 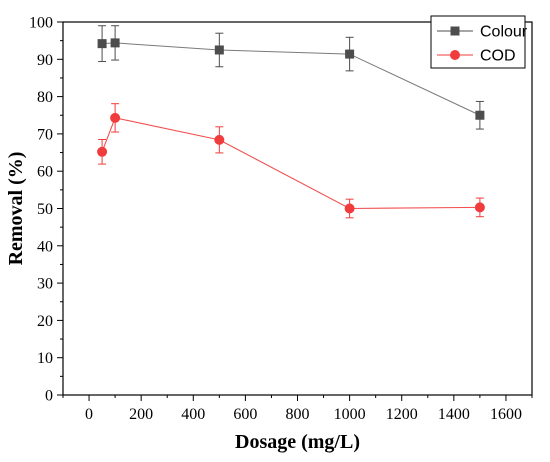 What do you see at coordinates (49, 396) in the screenshot?
I see `y-tick-label: 0` at bounding box center [49, 396].